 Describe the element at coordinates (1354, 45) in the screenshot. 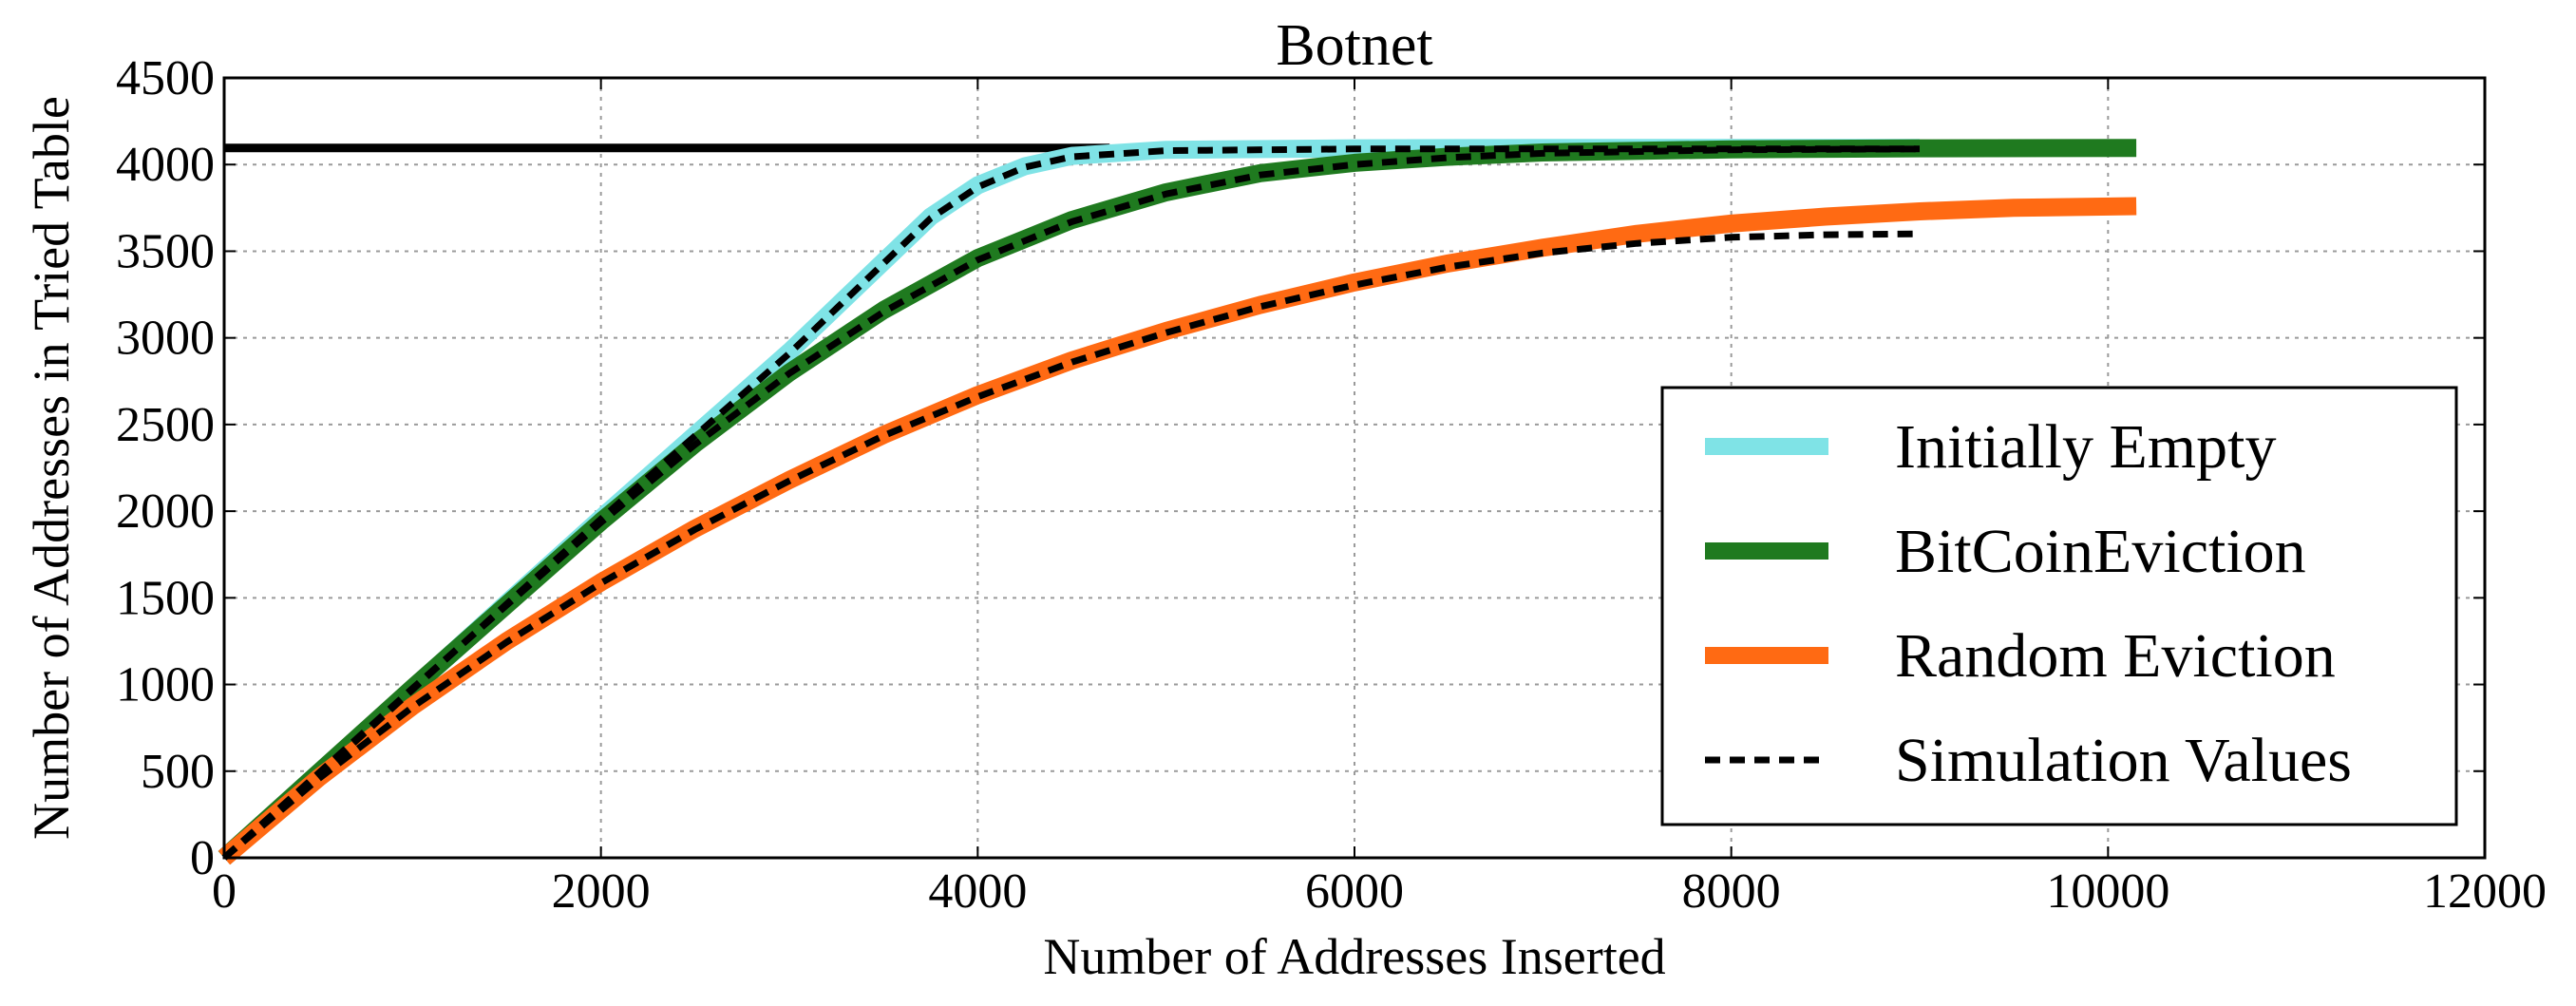

I see `chart-title: Botnet` at that location.